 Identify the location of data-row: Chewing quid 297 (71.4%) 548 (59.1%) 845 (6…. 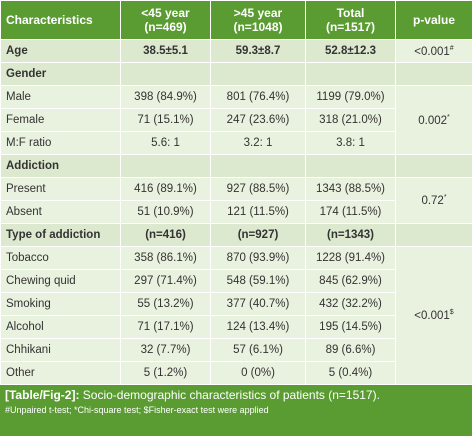
(236, 281).